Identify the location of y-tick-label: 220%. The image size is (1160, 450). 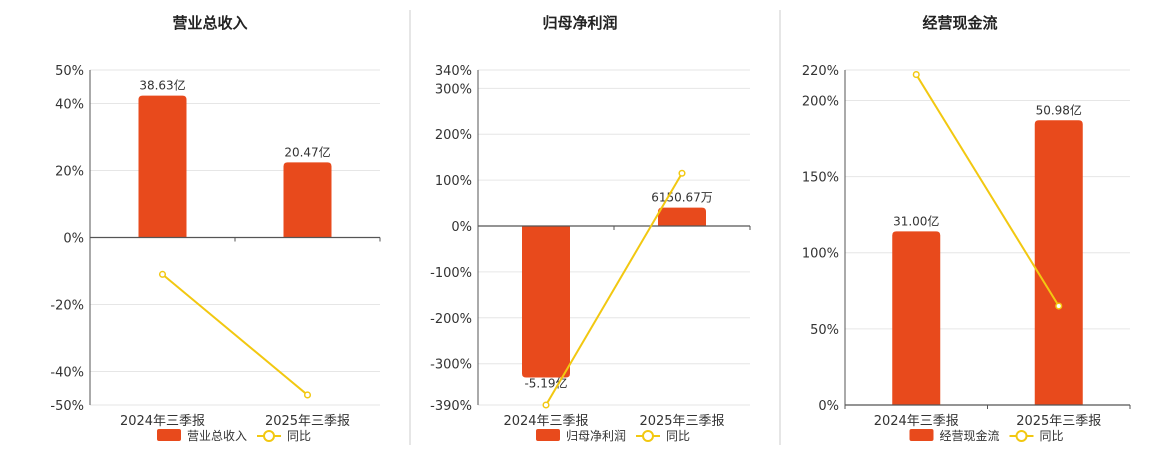
(820, 71).